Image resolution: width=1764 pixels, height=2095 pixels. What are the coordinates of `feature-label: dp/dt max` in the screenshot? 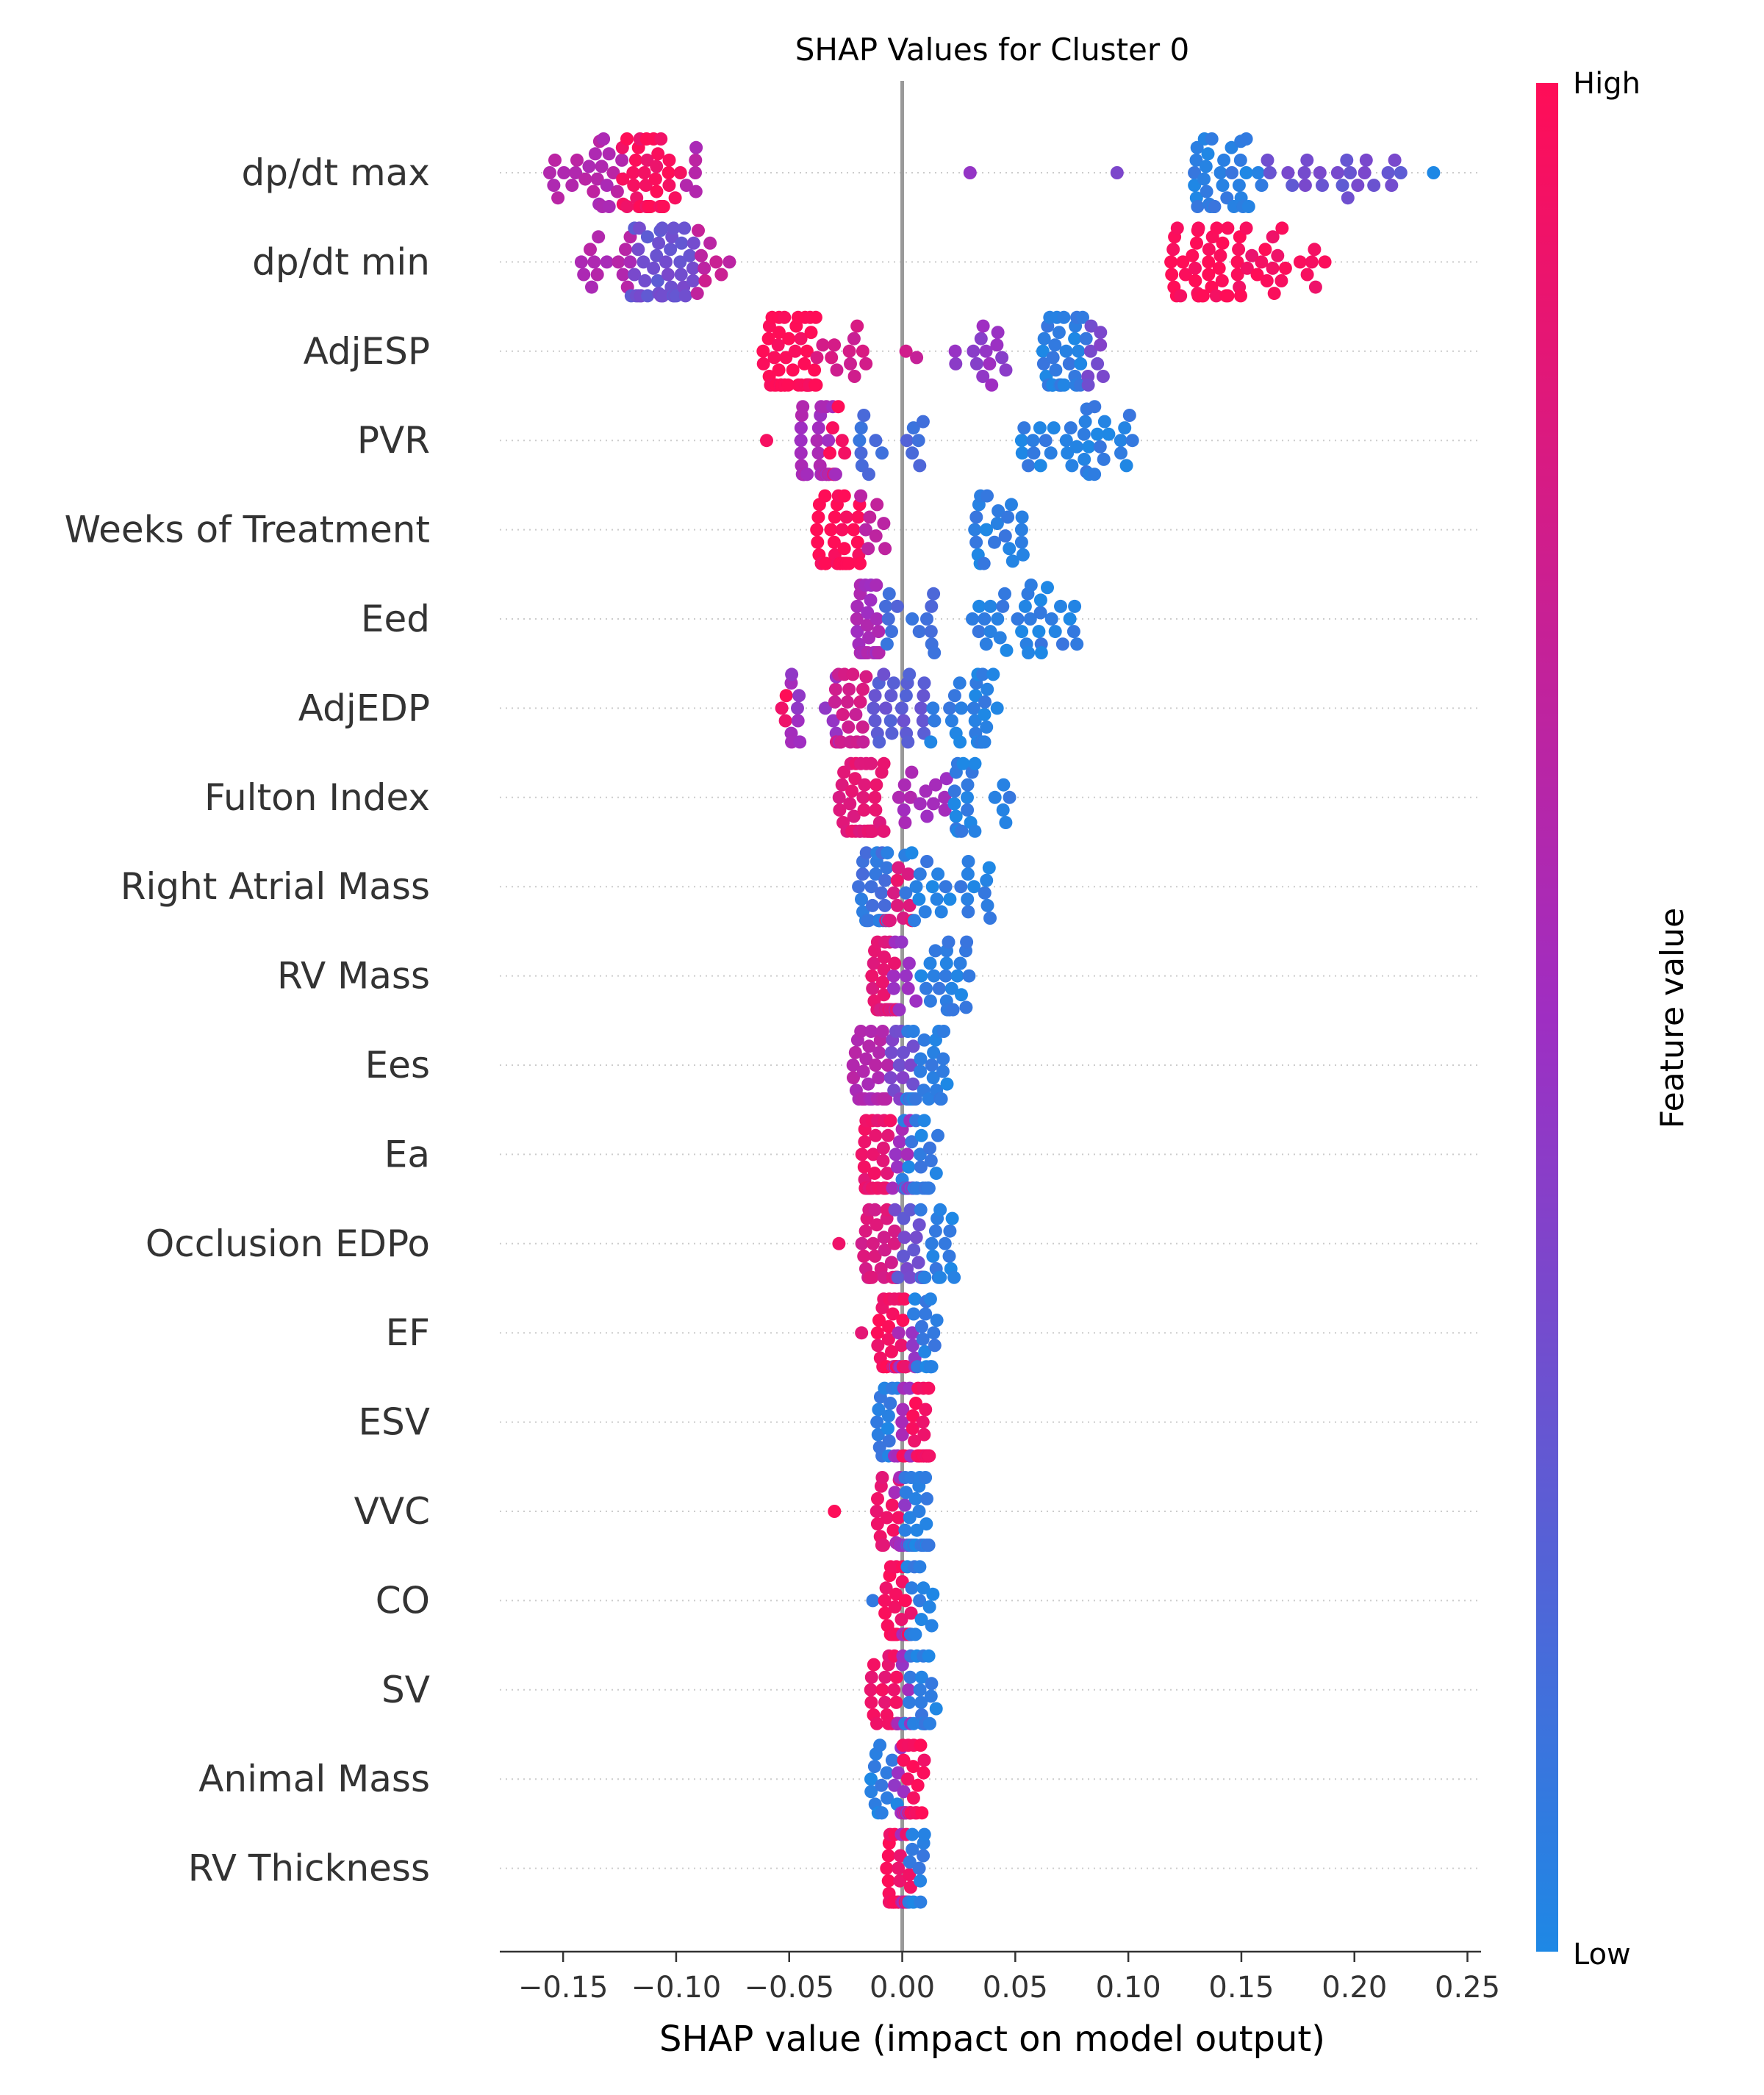 It's located at (336, 172).